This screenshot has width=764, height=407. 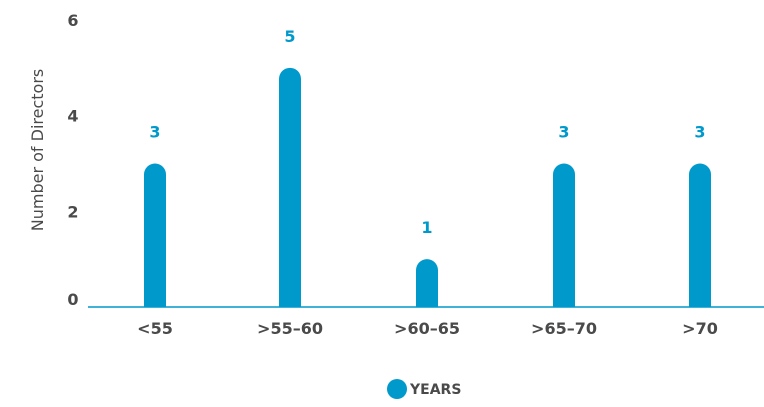 I want to click on y-axis-ticks: 0 2 4 6, so click(x=72, y=160).